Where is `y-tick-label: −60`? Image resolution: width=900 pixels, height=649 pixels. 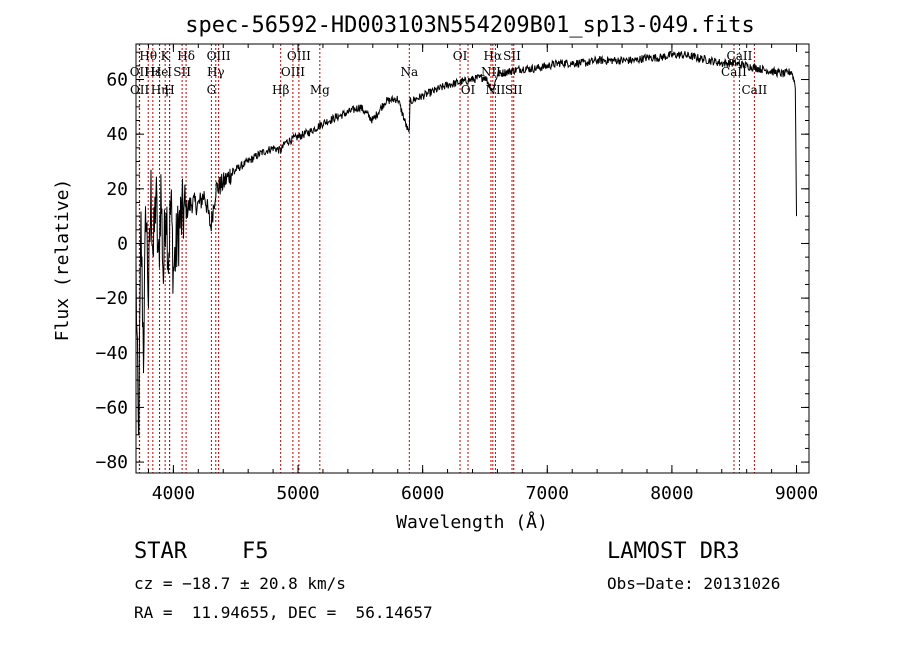 y-tick-label: −60 is located at coordinates (111, 407).